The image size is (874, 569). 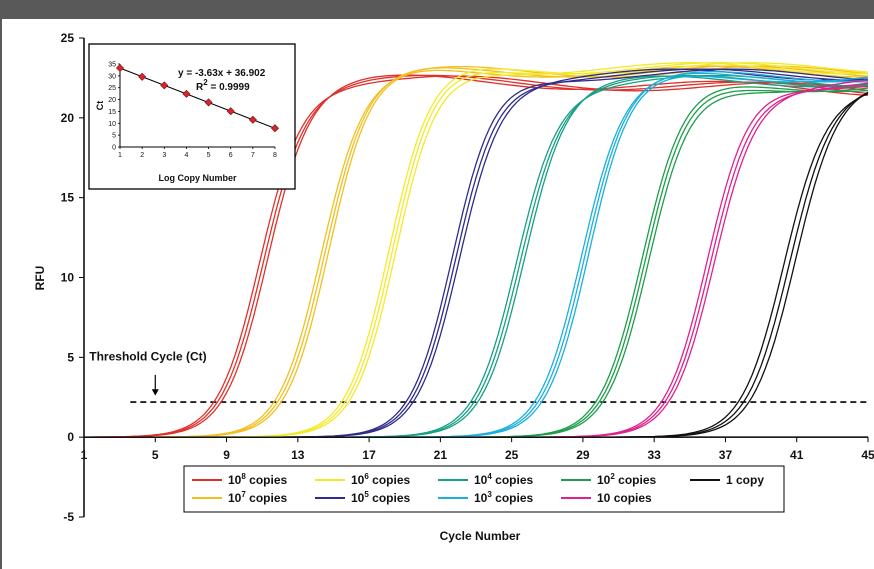 What do you see at coordinates (112, 88) in the screenshot?
I see `inset-y-tick-label: 25` at bounding box center [112, 88].